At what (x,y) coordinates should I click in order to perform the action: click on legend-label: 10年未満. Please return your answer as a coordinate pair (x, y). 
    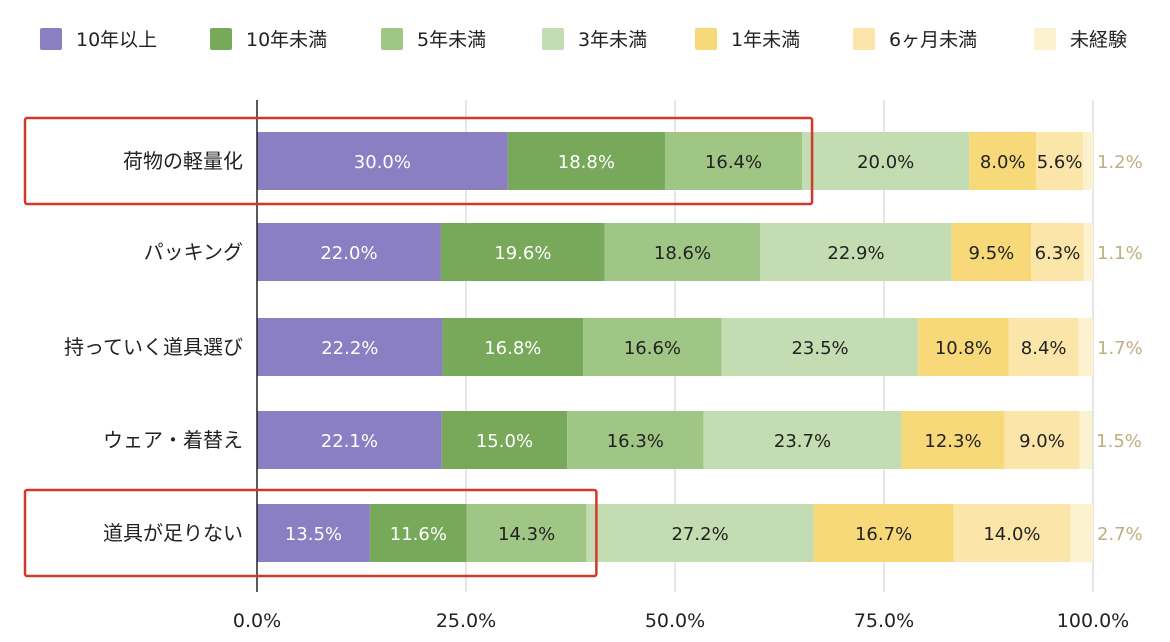
    Looking at the image, I should click on (286, 40).